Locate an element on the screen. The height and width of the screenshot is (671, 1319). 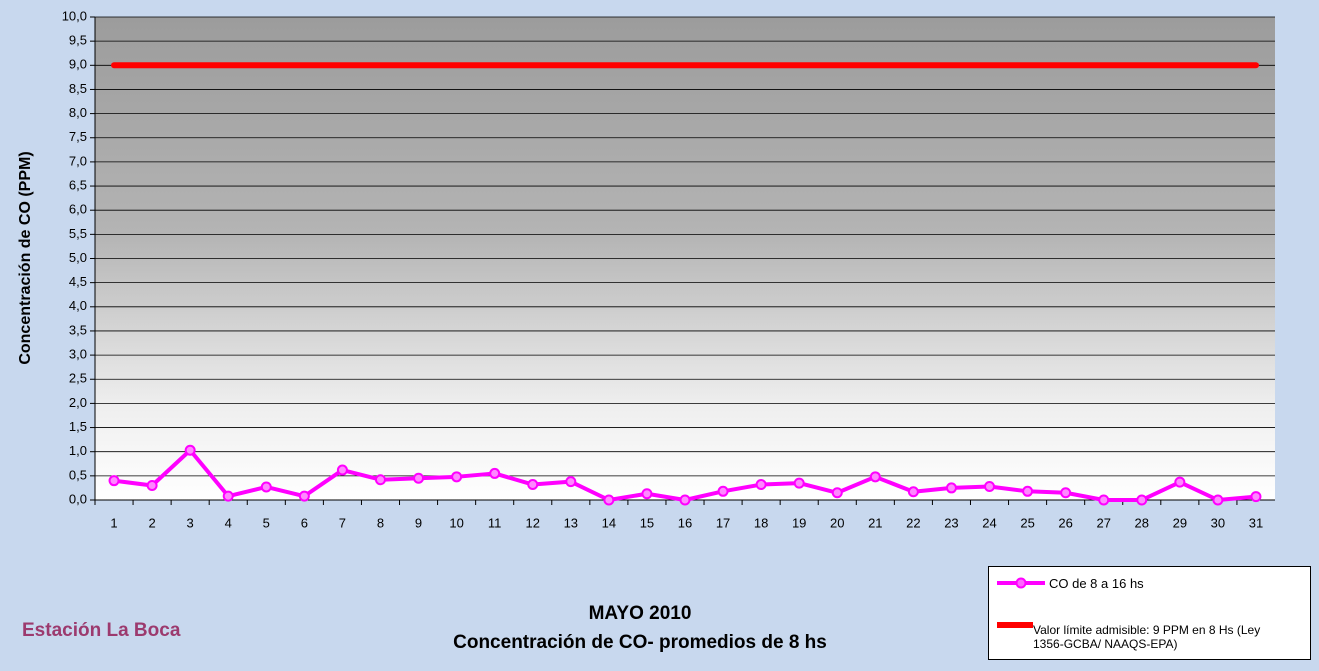
x-tick-label: 31 is located at coordinates (1256, 522).